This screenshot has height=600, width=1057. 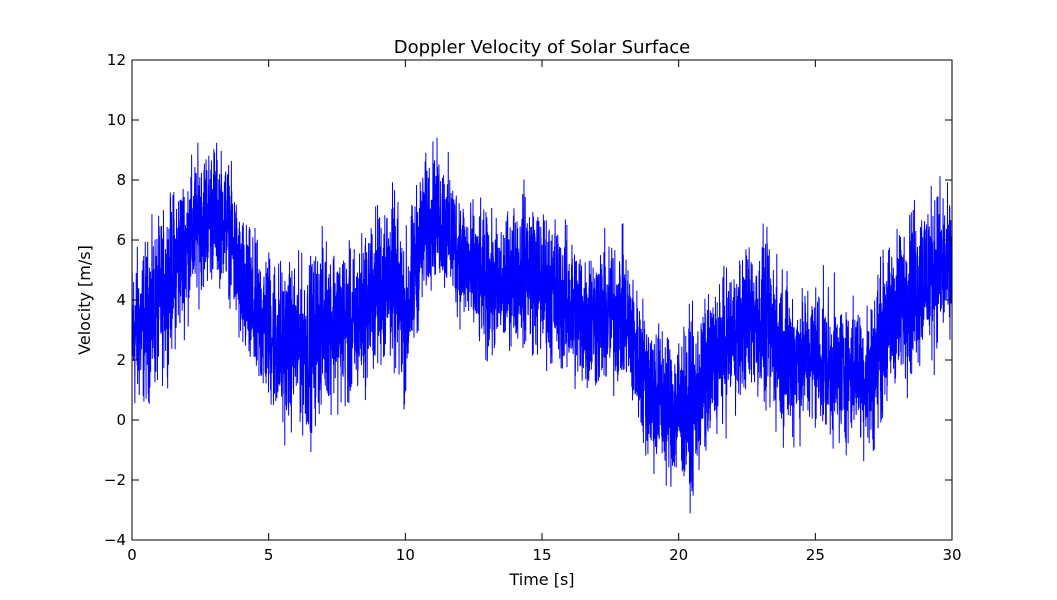 I want to click on chart-title: Doppler Velocity of Solar Surface, so click(x=542, y=47).